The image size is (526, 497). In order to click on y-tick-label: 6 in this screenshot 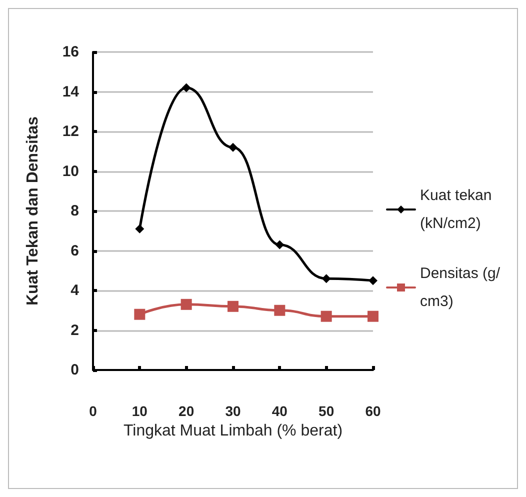, I will do `click(74, 251)`.